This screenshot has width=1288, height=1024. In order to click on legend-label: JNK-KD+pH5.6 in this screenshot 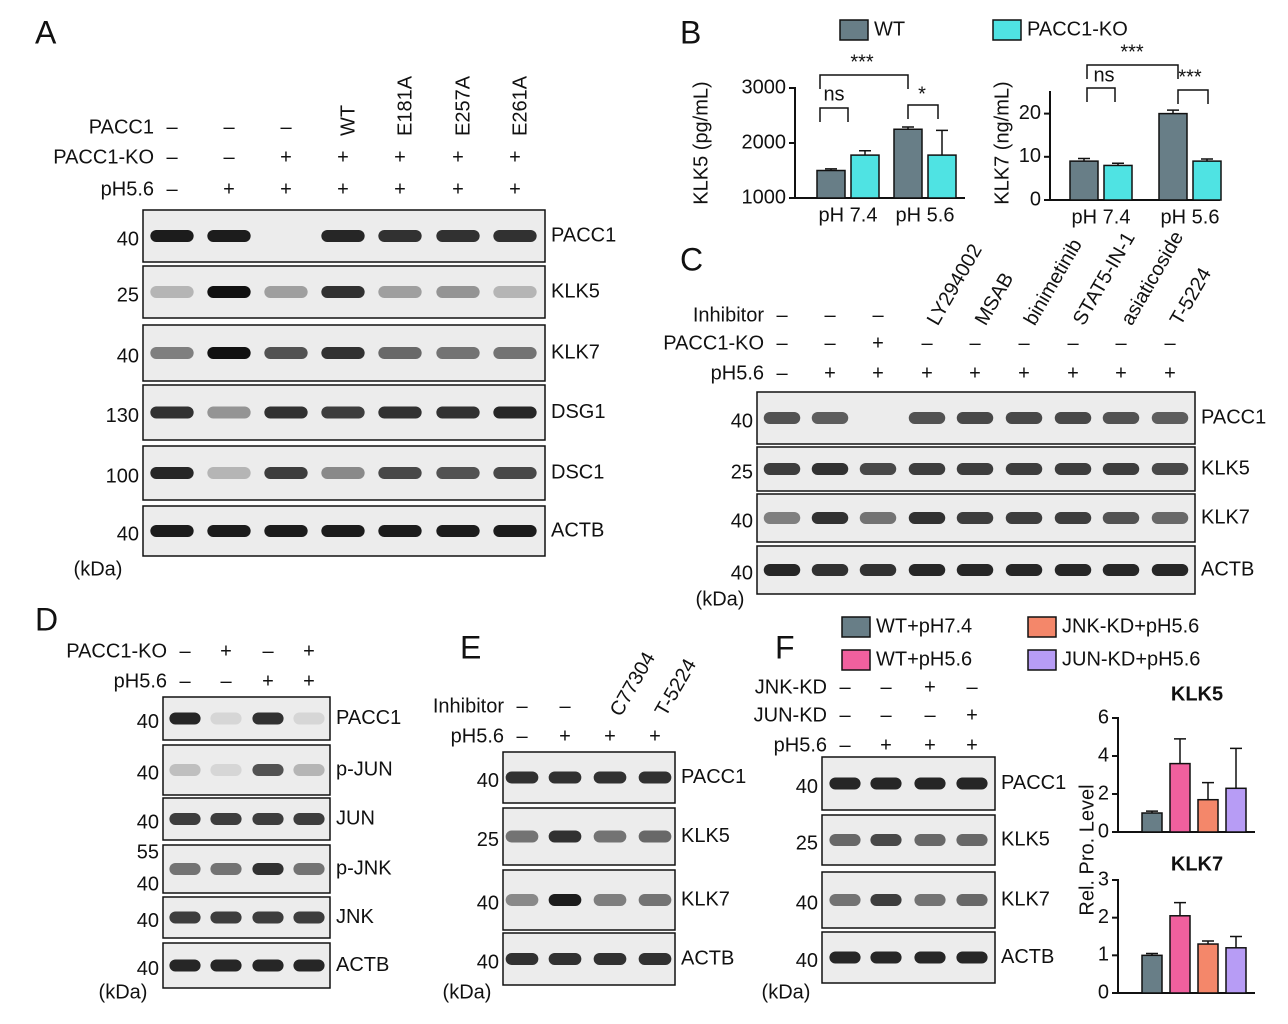, I will do `click(1130, 626)`.